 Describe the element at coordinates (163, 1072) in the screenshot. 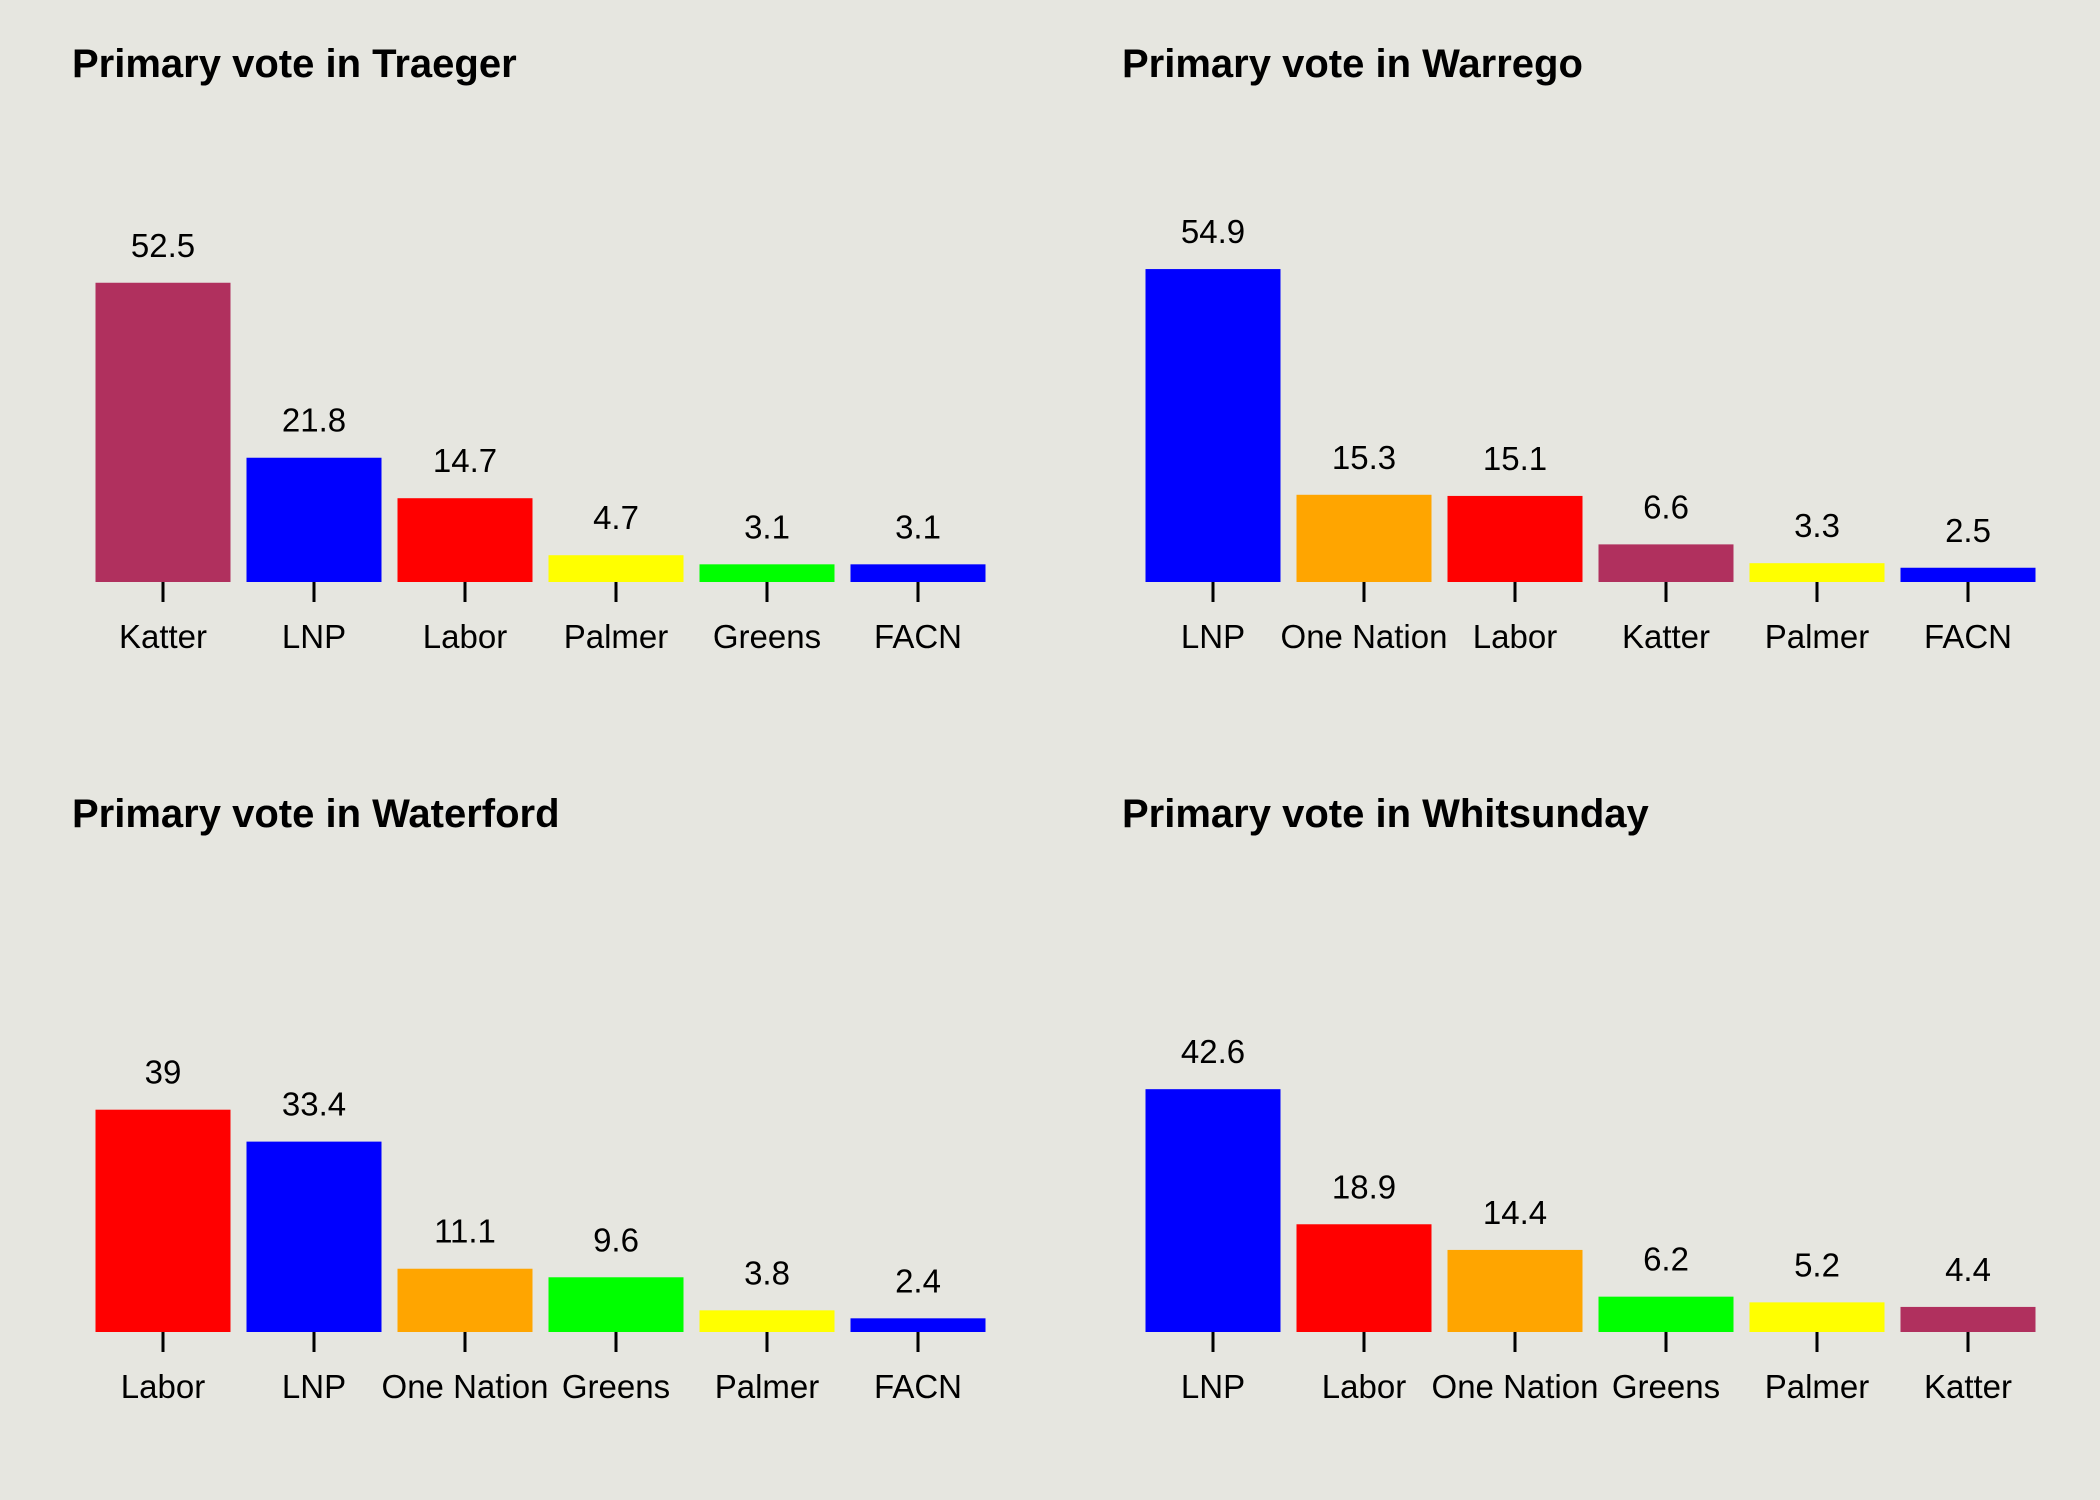

I see `value-label-labor: 39` at that location.